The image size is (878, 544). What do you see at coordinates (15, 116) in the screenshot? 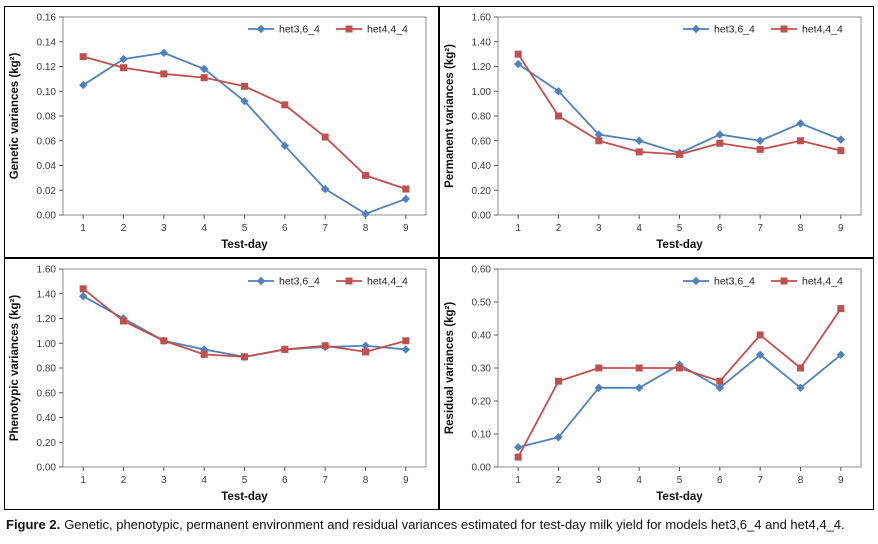
I see `y-axis-title: Genetic variances (kg²)` at bounding box center [15, 116].